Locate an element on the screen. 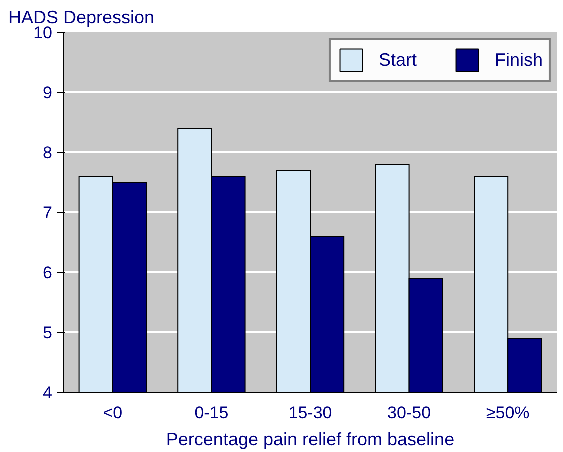 The height and width of the screenshot is (452, 563). y-tick-label: 8 is located at coordinates (48, 153).